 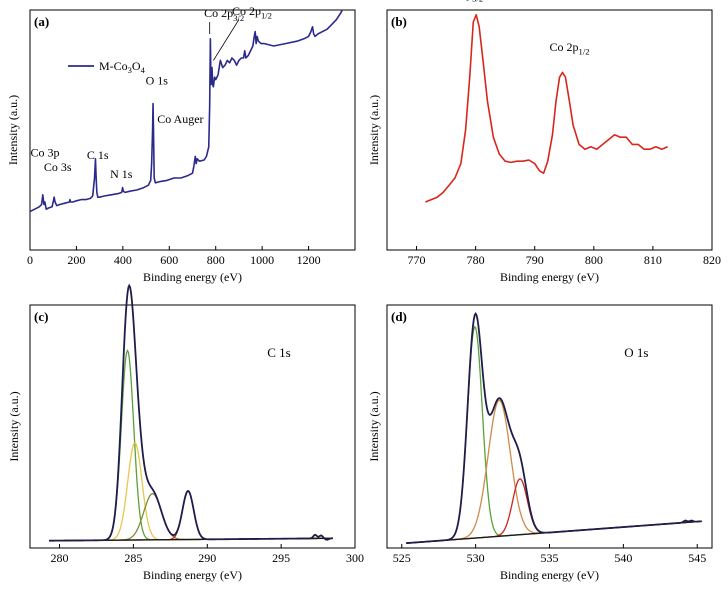 I want to click on panel-label: (d), so click(x=399, y=316).